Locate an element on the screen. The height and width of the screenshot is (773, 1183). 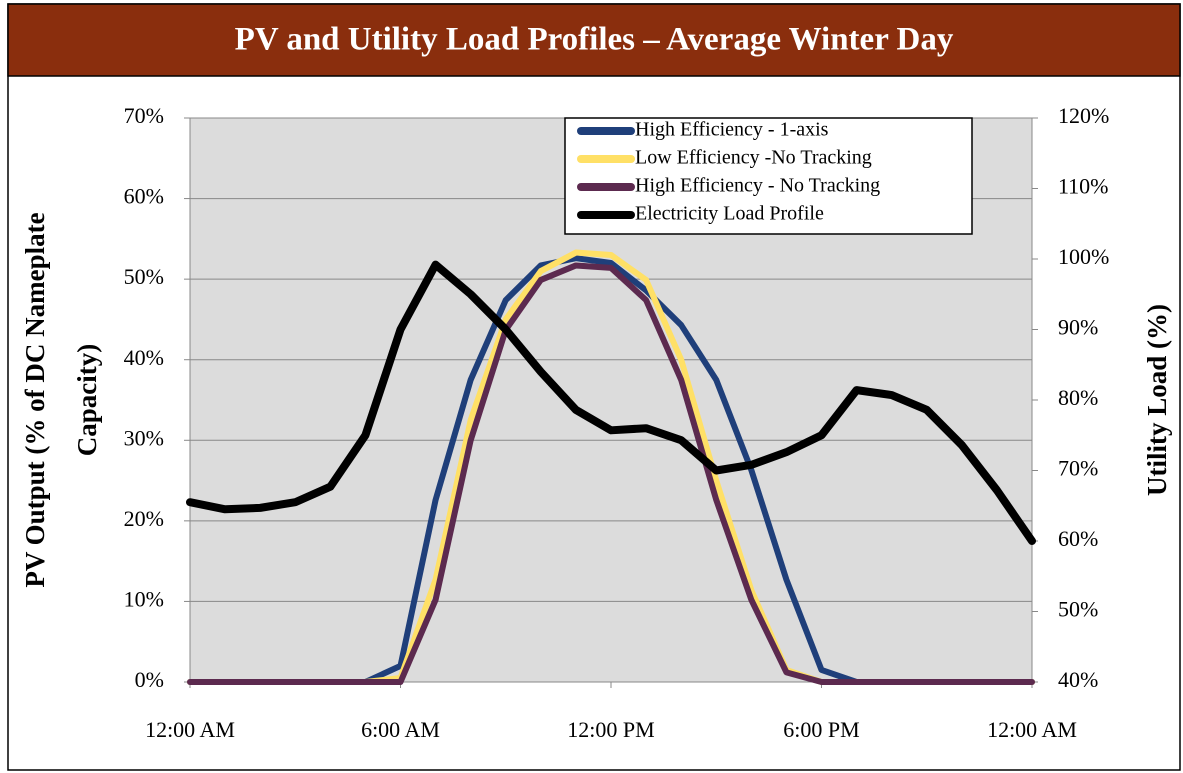
y-tick-label: 70% is located at coordinates (144, 115).